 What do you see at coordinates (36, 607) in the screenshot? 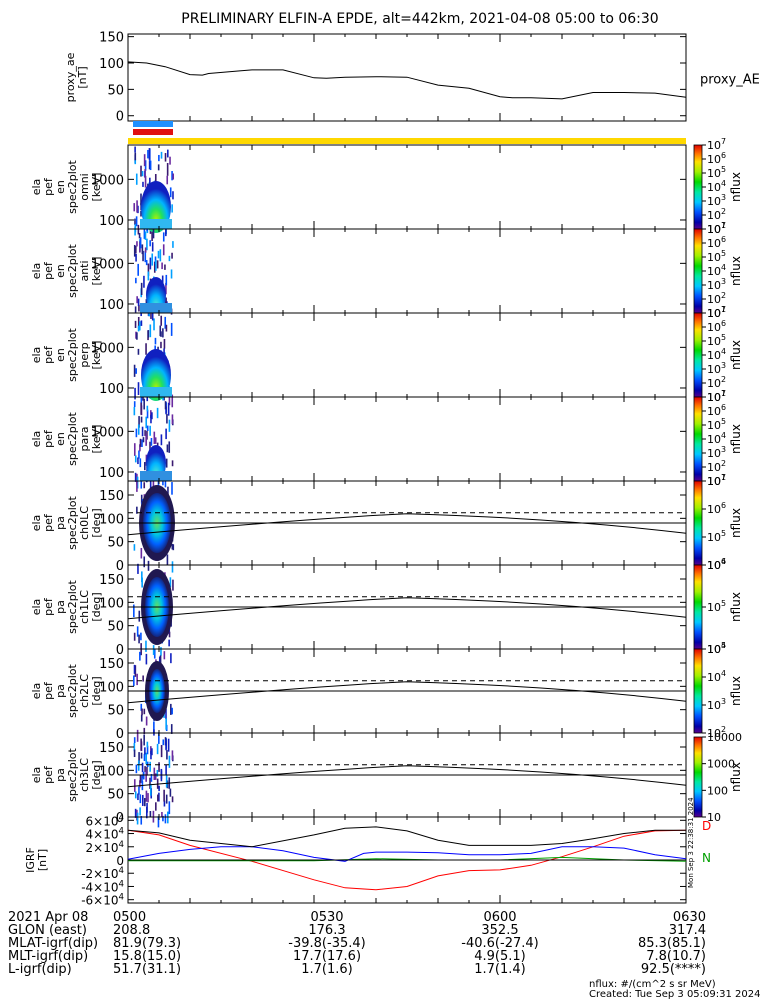
I see `y-axis-label: ela` at bounding box center [36, 607].